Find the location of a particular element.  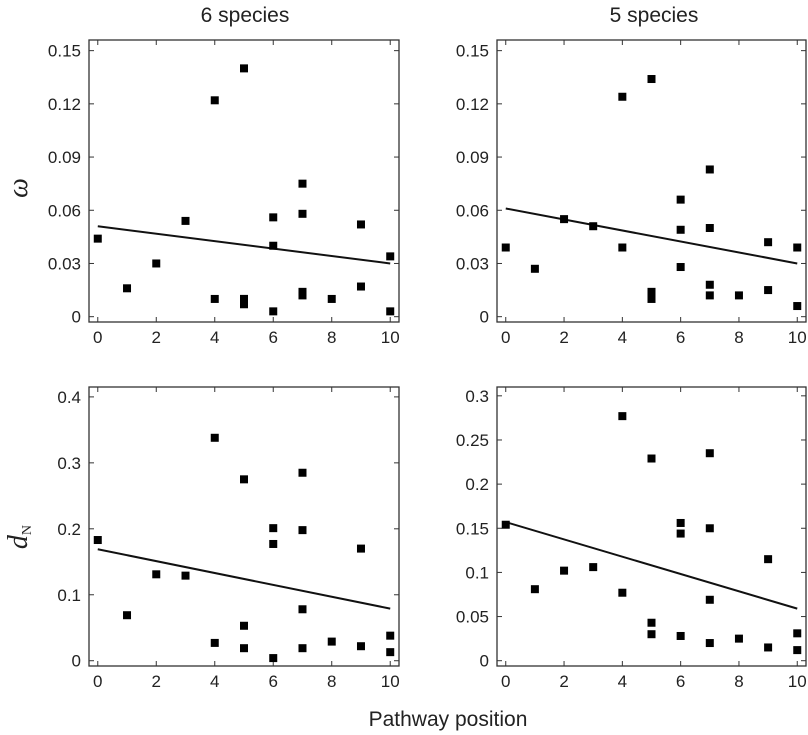

y-tick-label: 0.4 is located at coordinates (69, 397).